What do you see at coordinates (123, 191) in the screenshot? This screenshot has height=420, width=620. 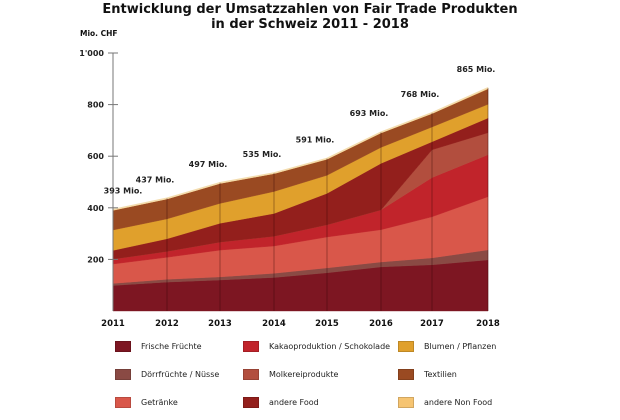 I see `total-data-label: 393 Mio.` at bounding box center [123, 191].